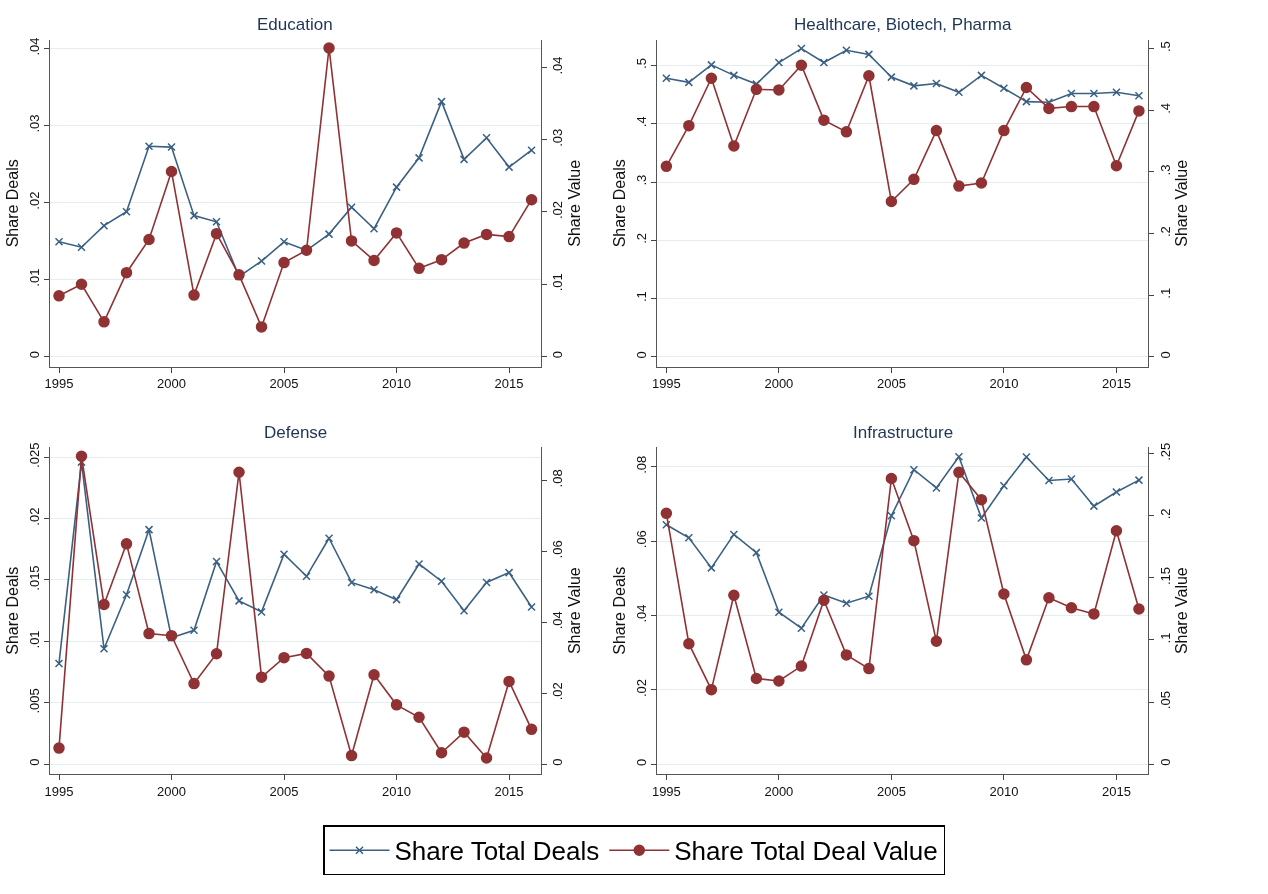 This screenshot has width=1268, height=894. What do you see at coordinates (1165, 170) in the screenshot?
I see `y2-tick-label: .3` at bounding box center [1165, 170].